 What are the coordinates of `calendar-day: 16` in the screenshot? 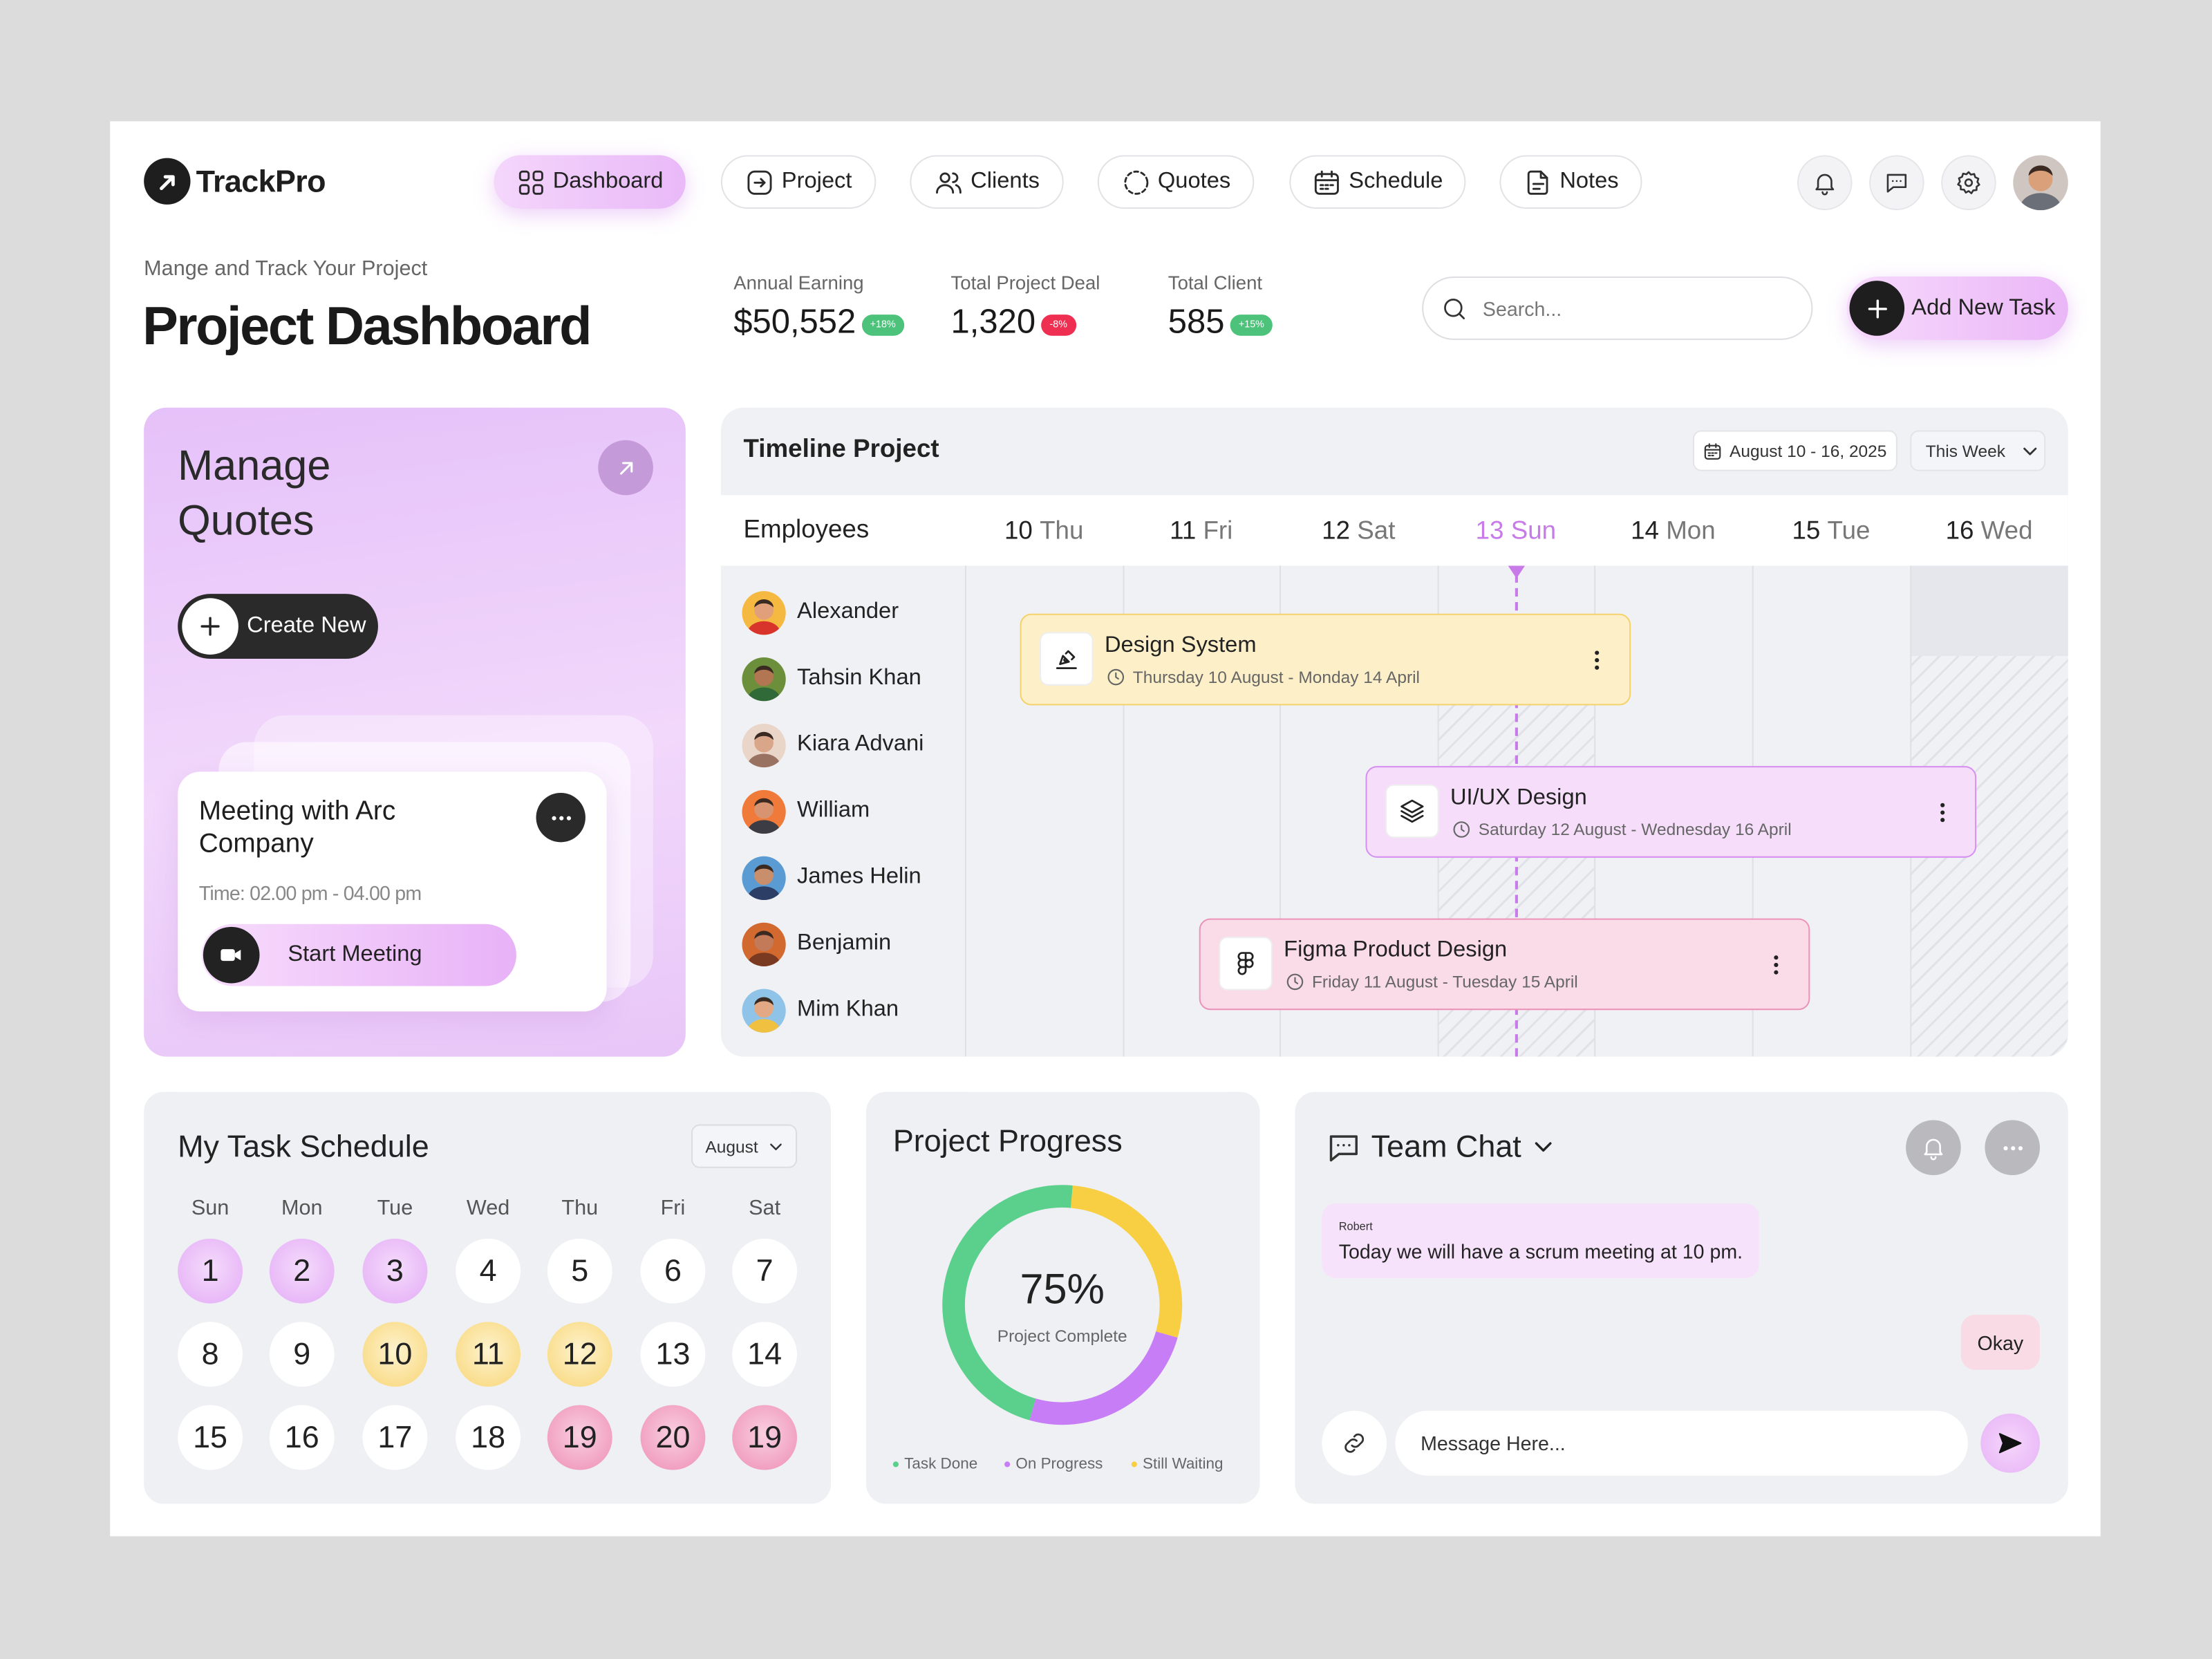 It's located at (302, 1437).